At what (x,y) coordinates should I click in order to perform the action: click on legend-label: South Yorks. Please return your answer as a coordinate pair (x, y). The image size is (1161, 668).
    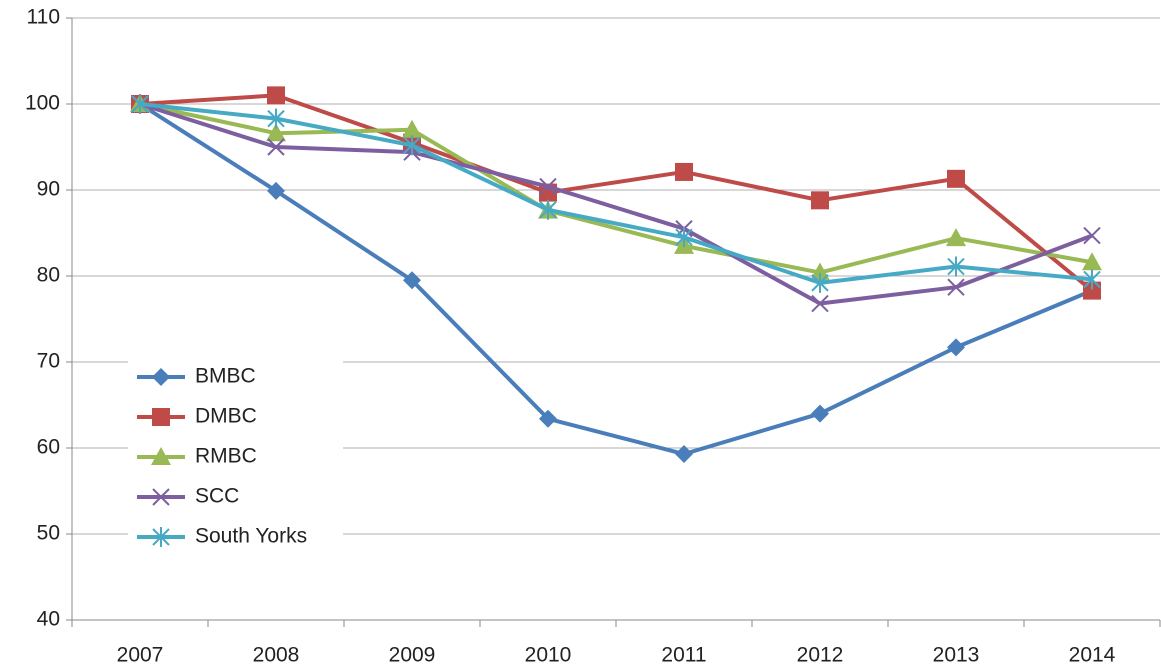
    Looking at the image, I should click on (251, 536).